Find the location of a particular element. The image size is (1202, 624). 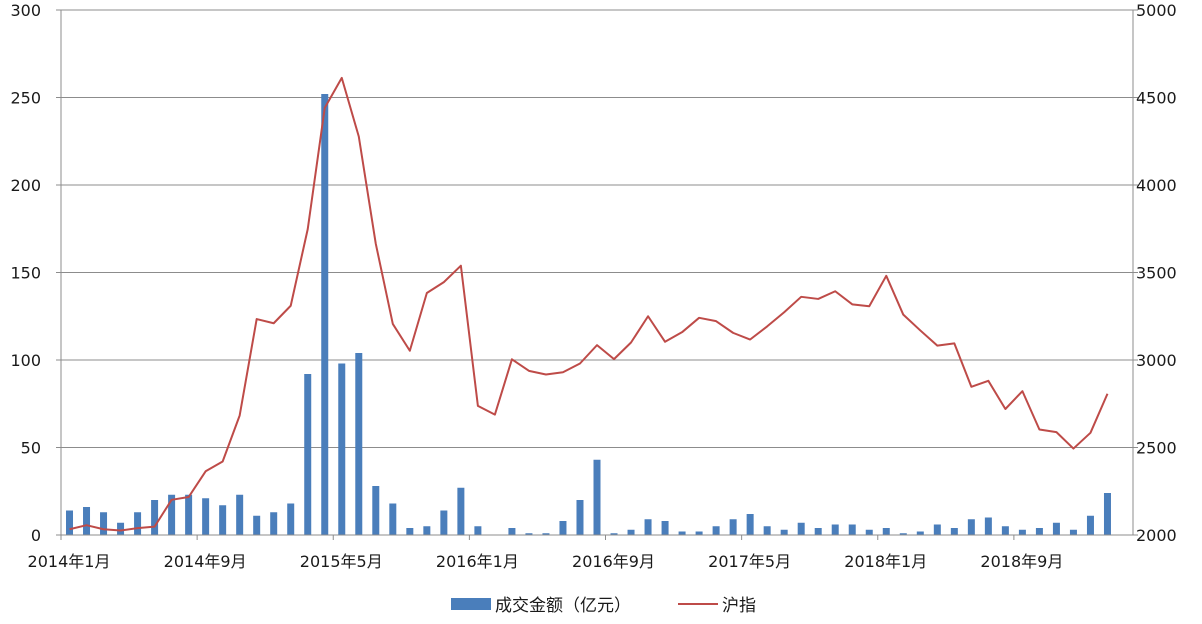

left-y-axis-labels: 0 50 100 150 200 250 300 is located at coordinates (25, 273).